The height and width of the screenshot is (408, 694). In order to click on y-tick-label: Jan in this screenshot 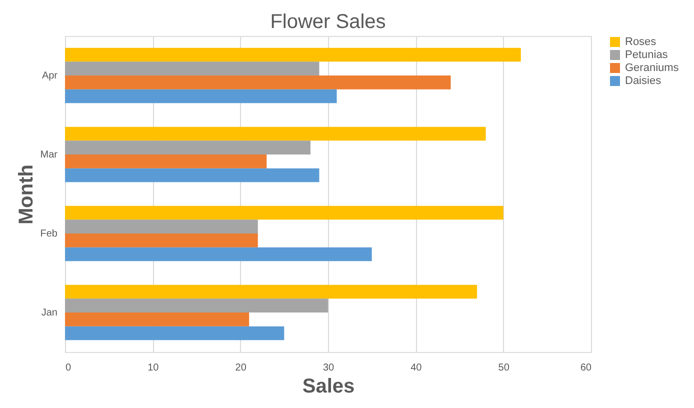, I will do `click(49, 313)`.